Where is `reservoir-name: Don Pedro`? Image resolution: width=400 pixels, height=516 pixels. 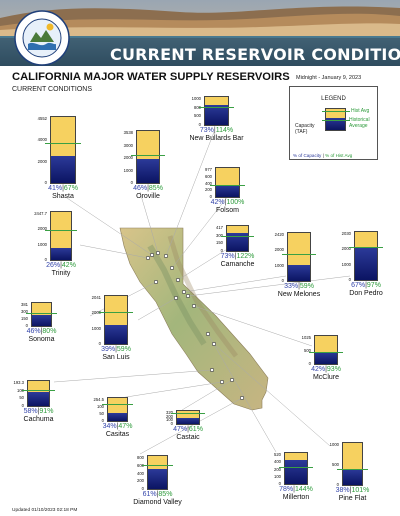
reservoir-name: Don Pedro is located at coordinates (366, 293).